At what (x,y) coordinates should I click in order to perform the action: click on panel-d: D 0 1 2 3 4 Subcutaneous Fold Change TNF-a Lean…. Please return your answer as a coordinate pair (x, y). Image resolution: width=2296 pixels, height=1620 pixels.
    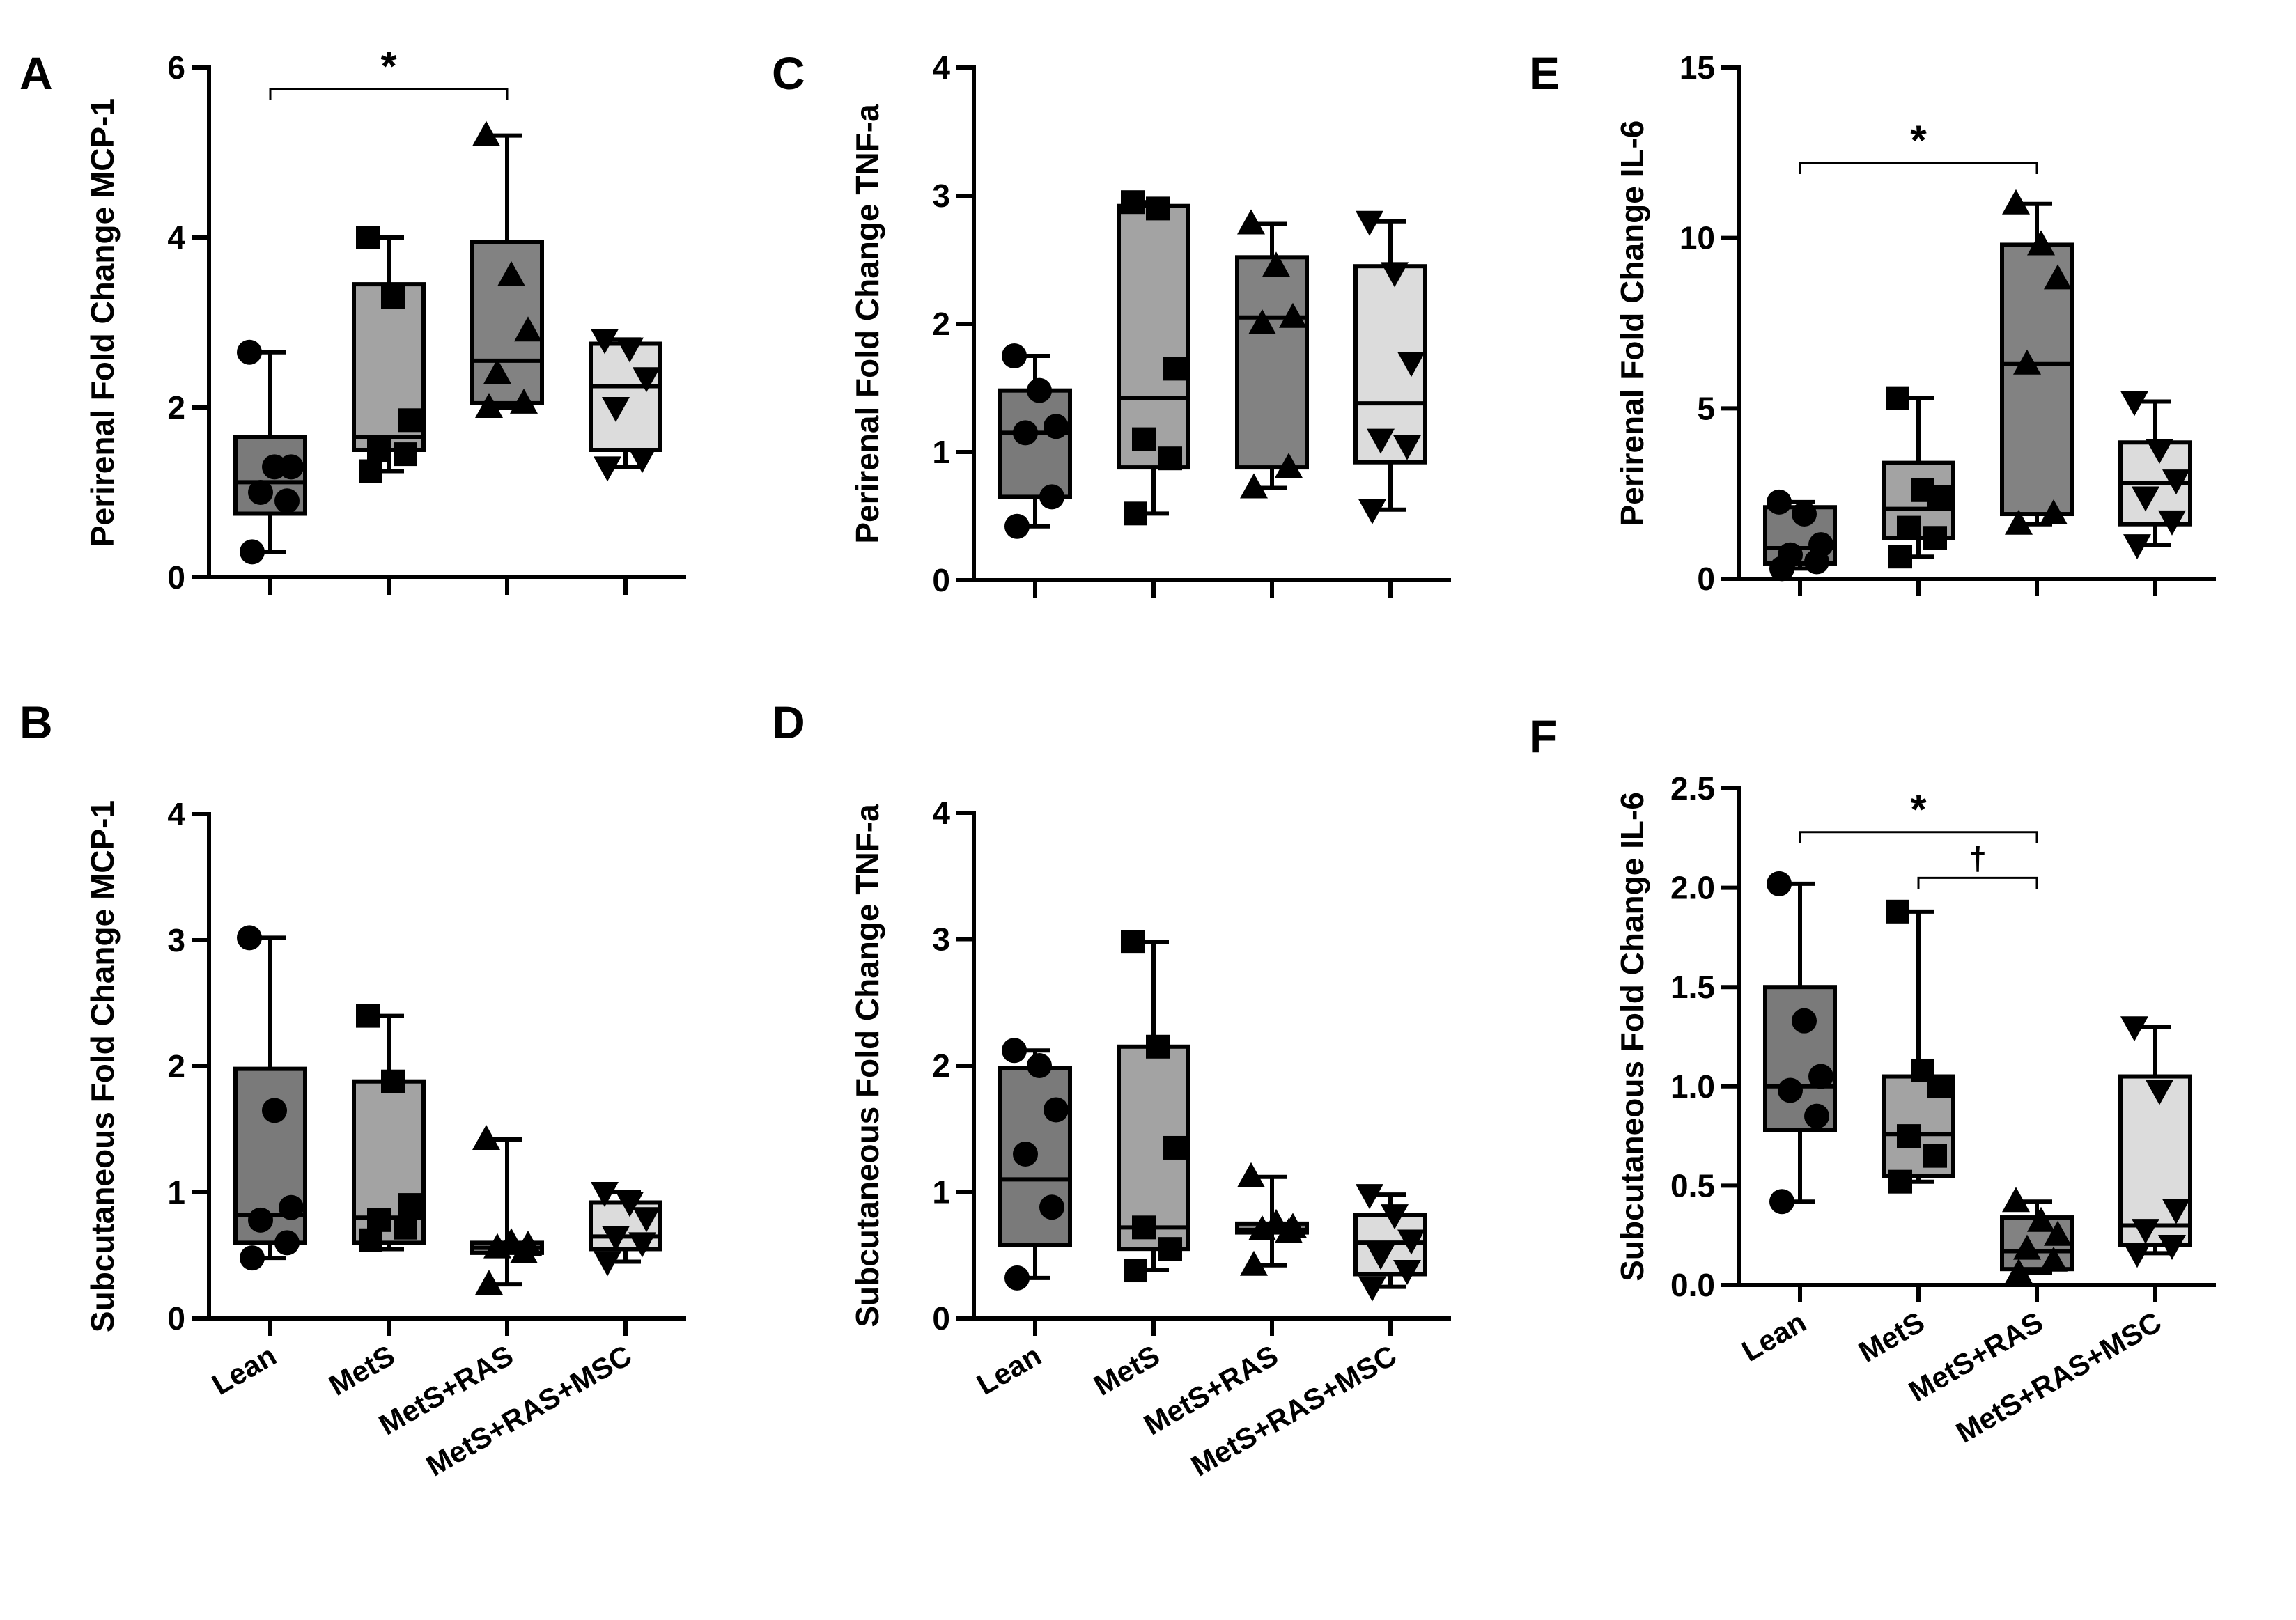
    Looking at the image, I should click on (1111, 1089).